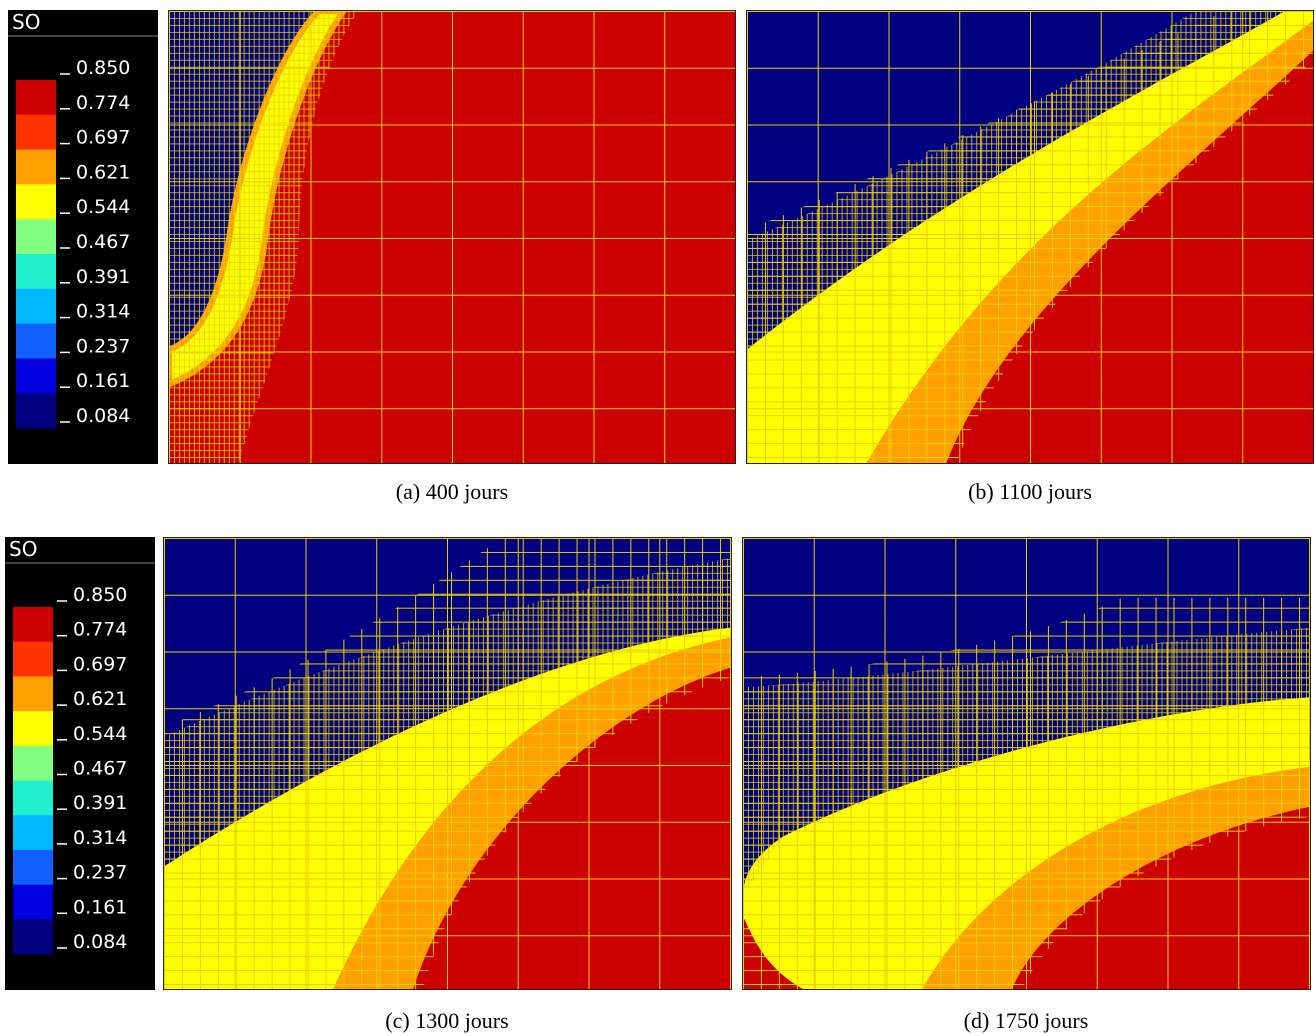  What do you see at coordinates (1026, 1020) in the screenshot?
I see `caption: (d) 1750 jours` at bounding box center [1026, 1020].